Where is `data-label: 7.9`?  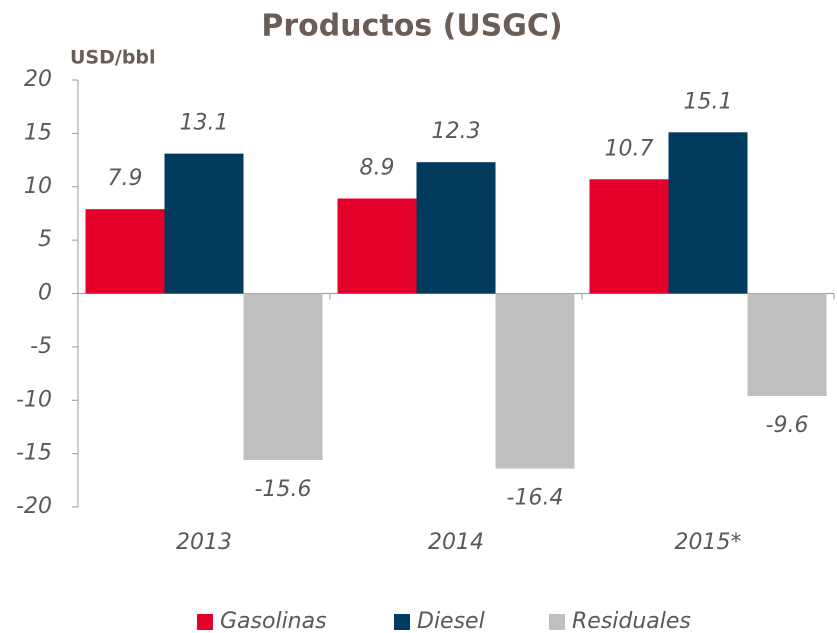 data-label: 7.9 is located at coordinates (125, 178).